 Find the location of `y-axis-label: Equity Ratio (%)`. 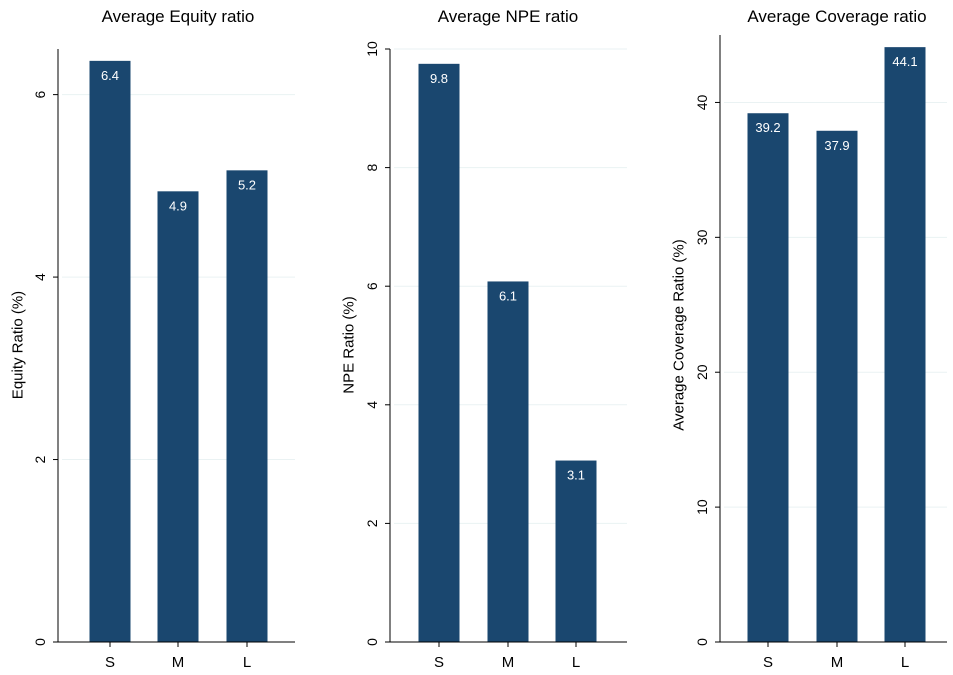

y-axis-label: Equity Ratio (%) is located at coordinates (18, 345).